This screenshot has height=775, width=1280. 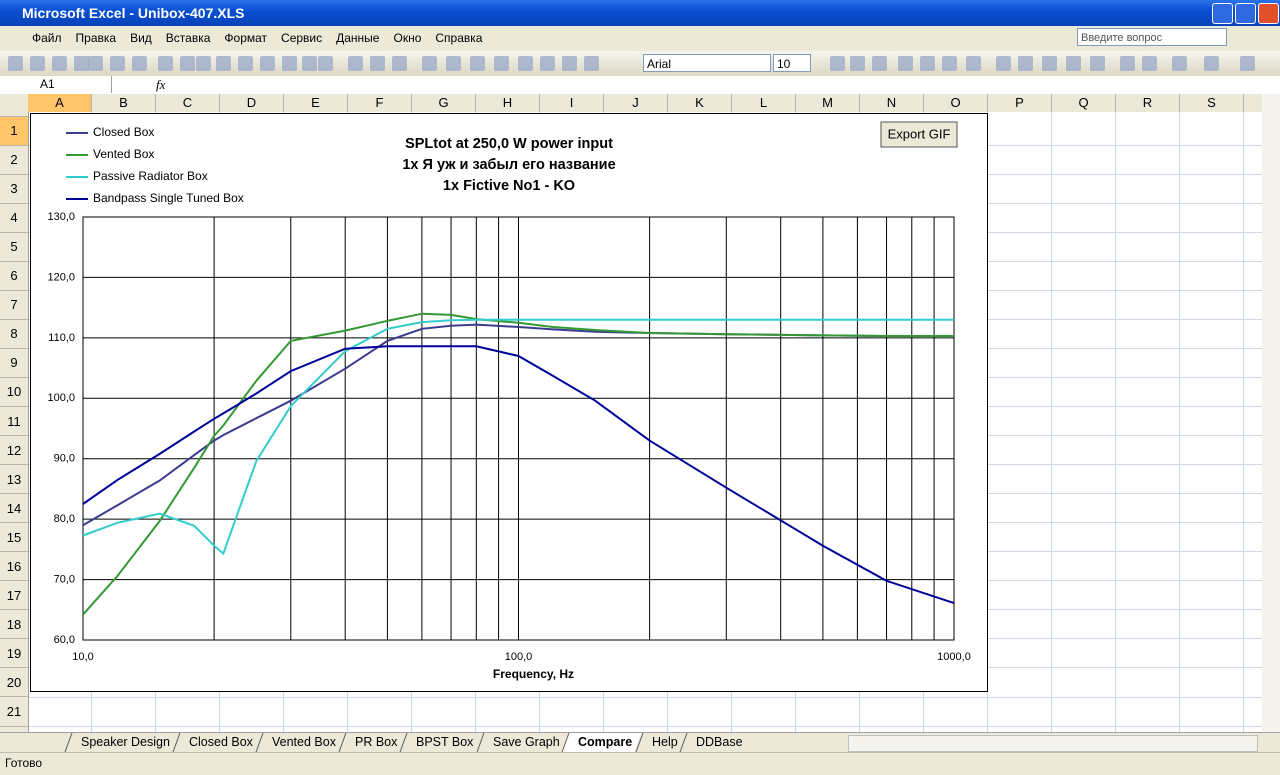 What do you see at coordinates (892, 103) in the screenshot?
I see `column-header: N` at bounding box center [892, 103].